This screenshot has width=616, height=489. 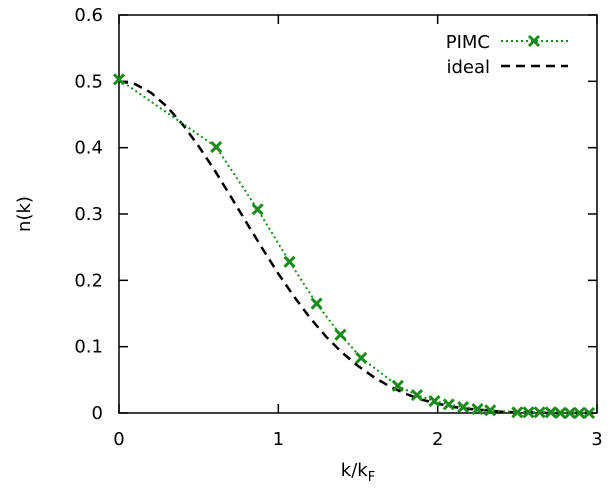 What do you see at coordinates (88, 148) in the screenshot?
I see `y-tick-label: 0.4` at bounding box center [88, 148].